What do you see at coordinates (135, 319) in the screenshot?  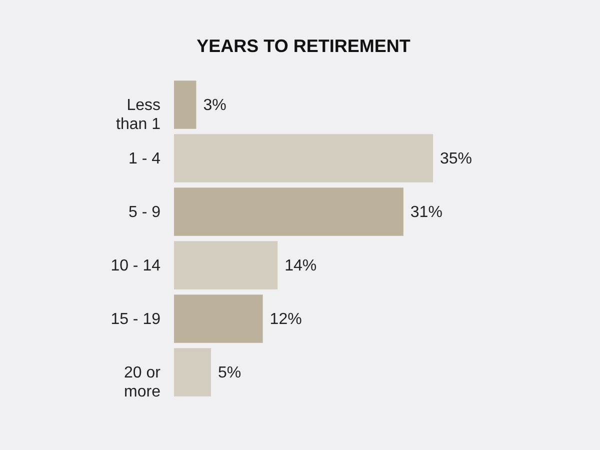 I see `y-tick-label: 15 - 19` at bounding box center [135, 319].